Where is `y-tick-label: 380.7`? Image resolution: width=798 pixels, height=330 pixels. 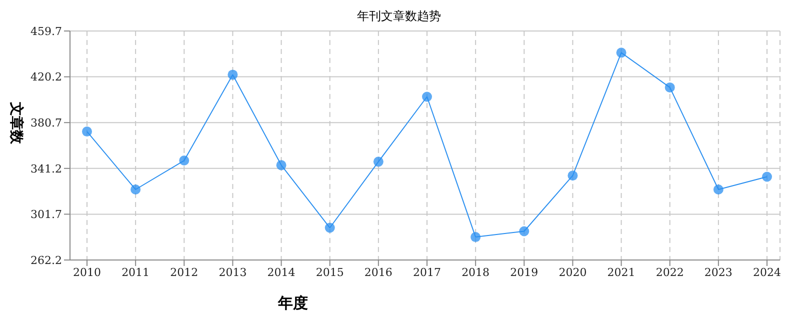 y-tick-label: 380.7 is located at coordinates (46, 123).